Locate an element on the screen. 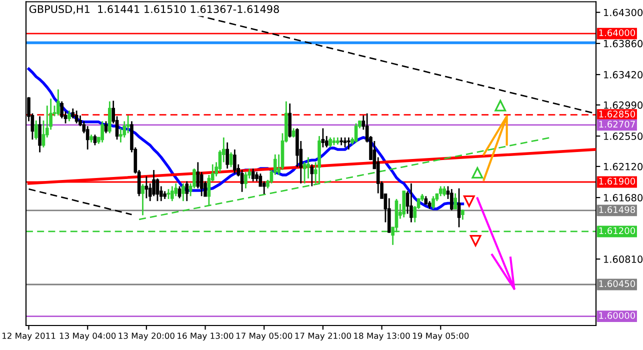  y-tick-label: 1.63420 is located at coordinates (623, 74).